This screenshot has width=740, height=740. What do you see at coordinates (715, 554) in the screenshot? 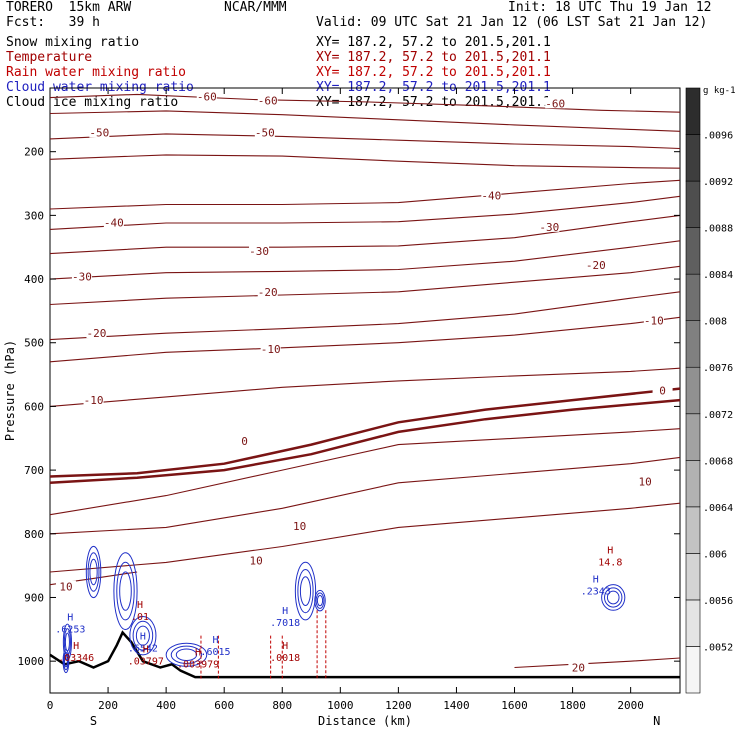
I see `colorbar-tick-label: .006` at bounding box center [715, 554].